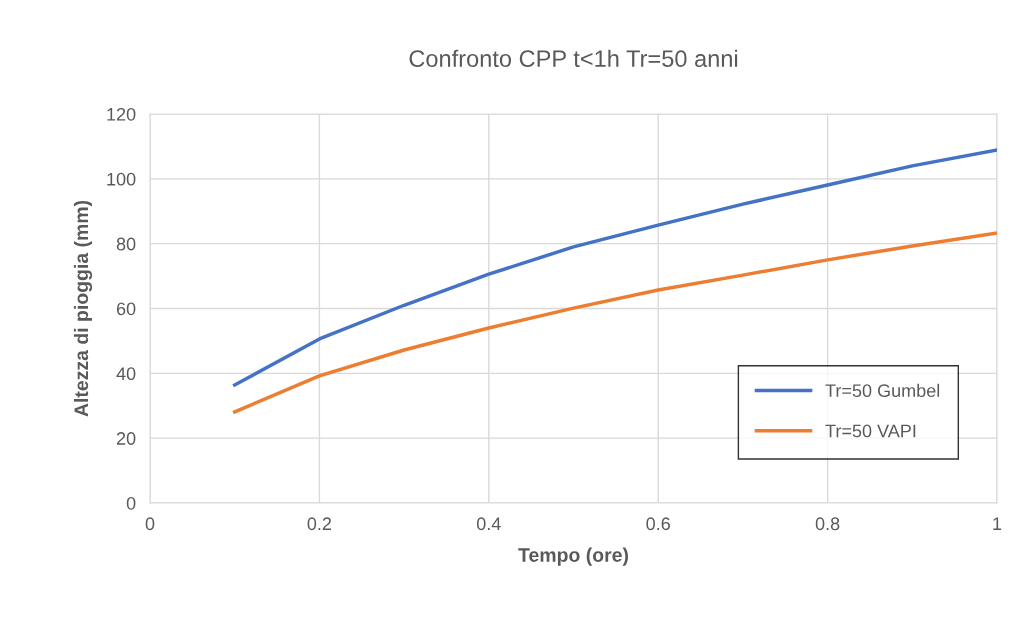 The width and height of the screenshot is (1019, 621). I want to click on y-tick-label: 80, so click(126, 244).